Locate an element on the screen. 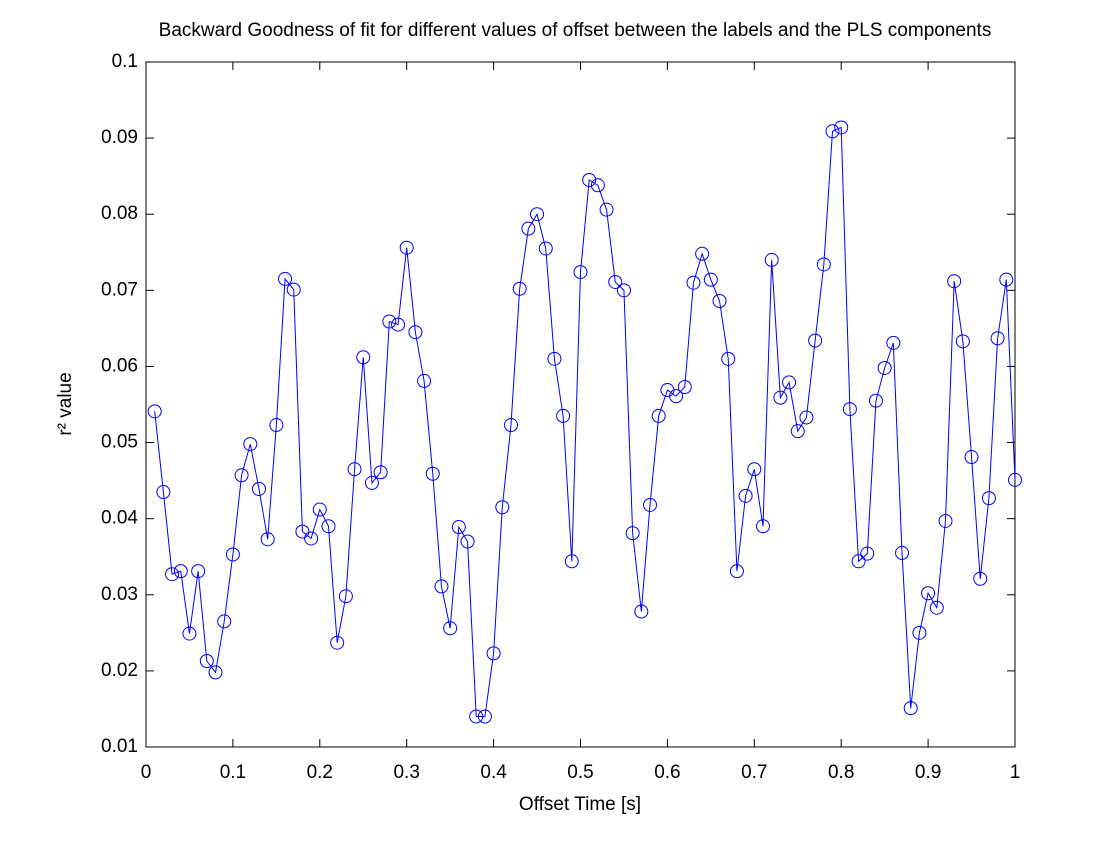 The width and height of the screenshot is (1120, 845). y-tick-label: 0.08 is located at coordinates (119, 213).